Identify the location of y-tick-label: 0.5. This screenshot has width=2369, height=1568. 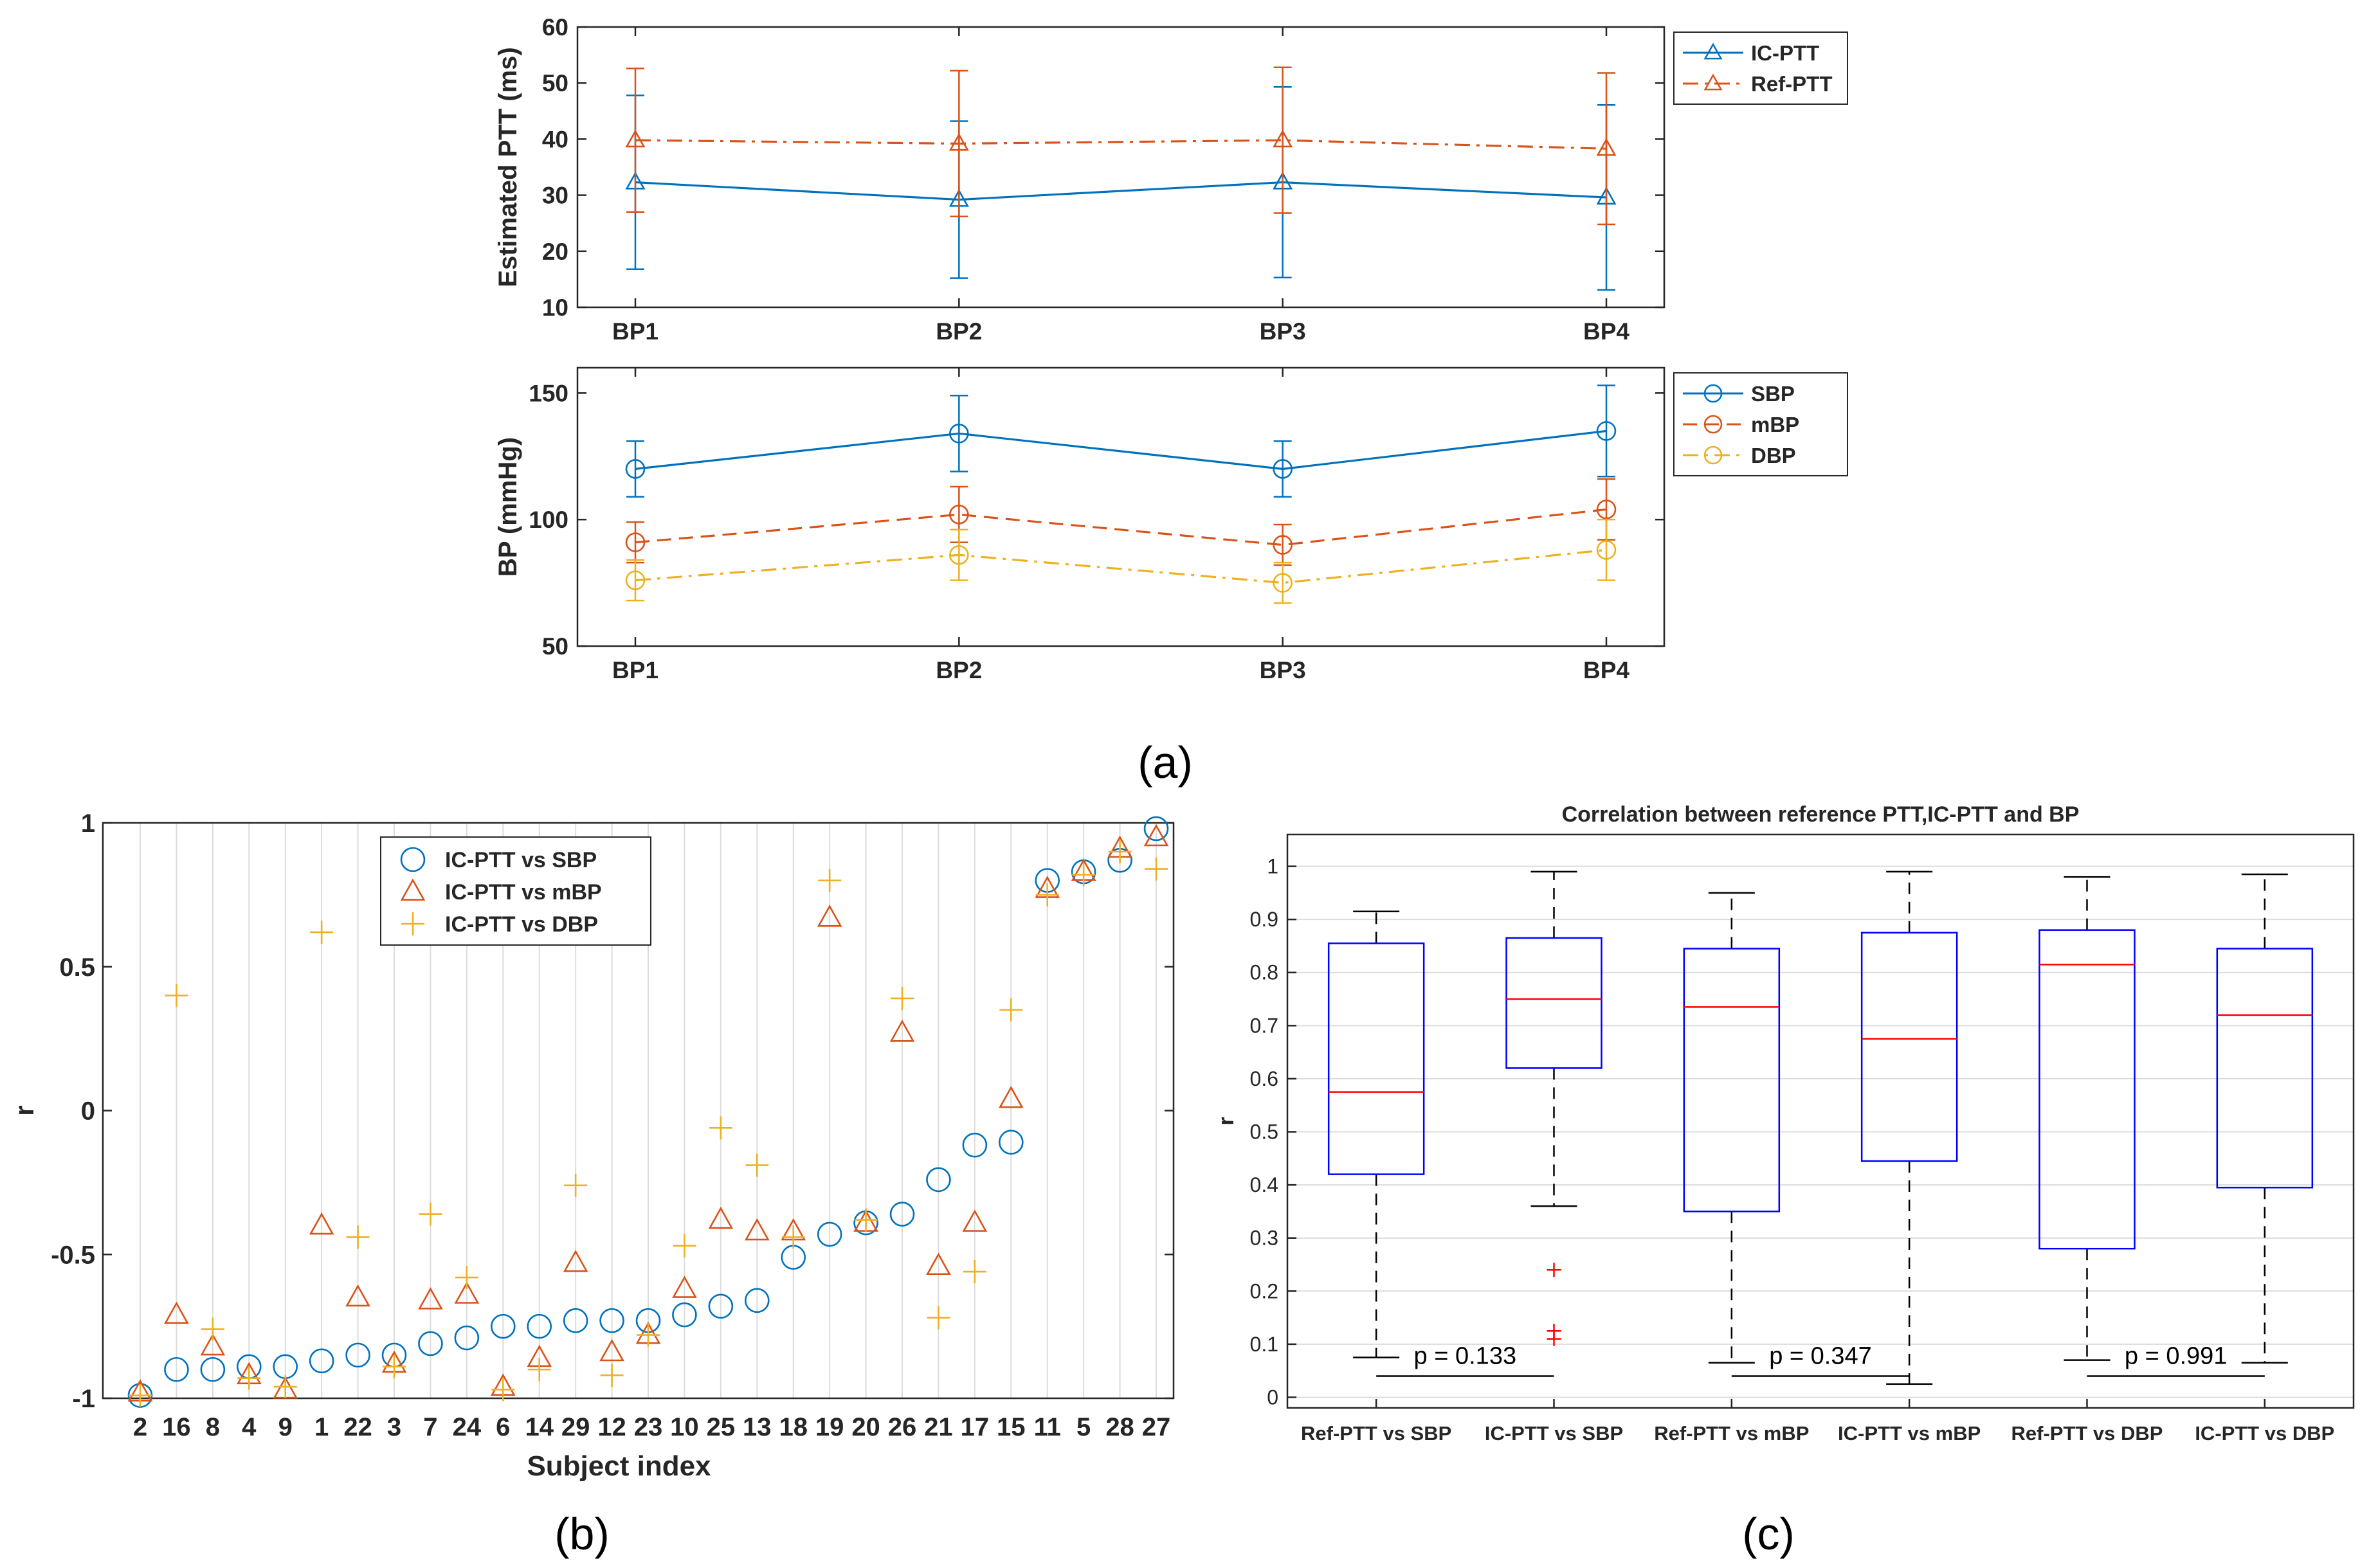
(1264, 1132).